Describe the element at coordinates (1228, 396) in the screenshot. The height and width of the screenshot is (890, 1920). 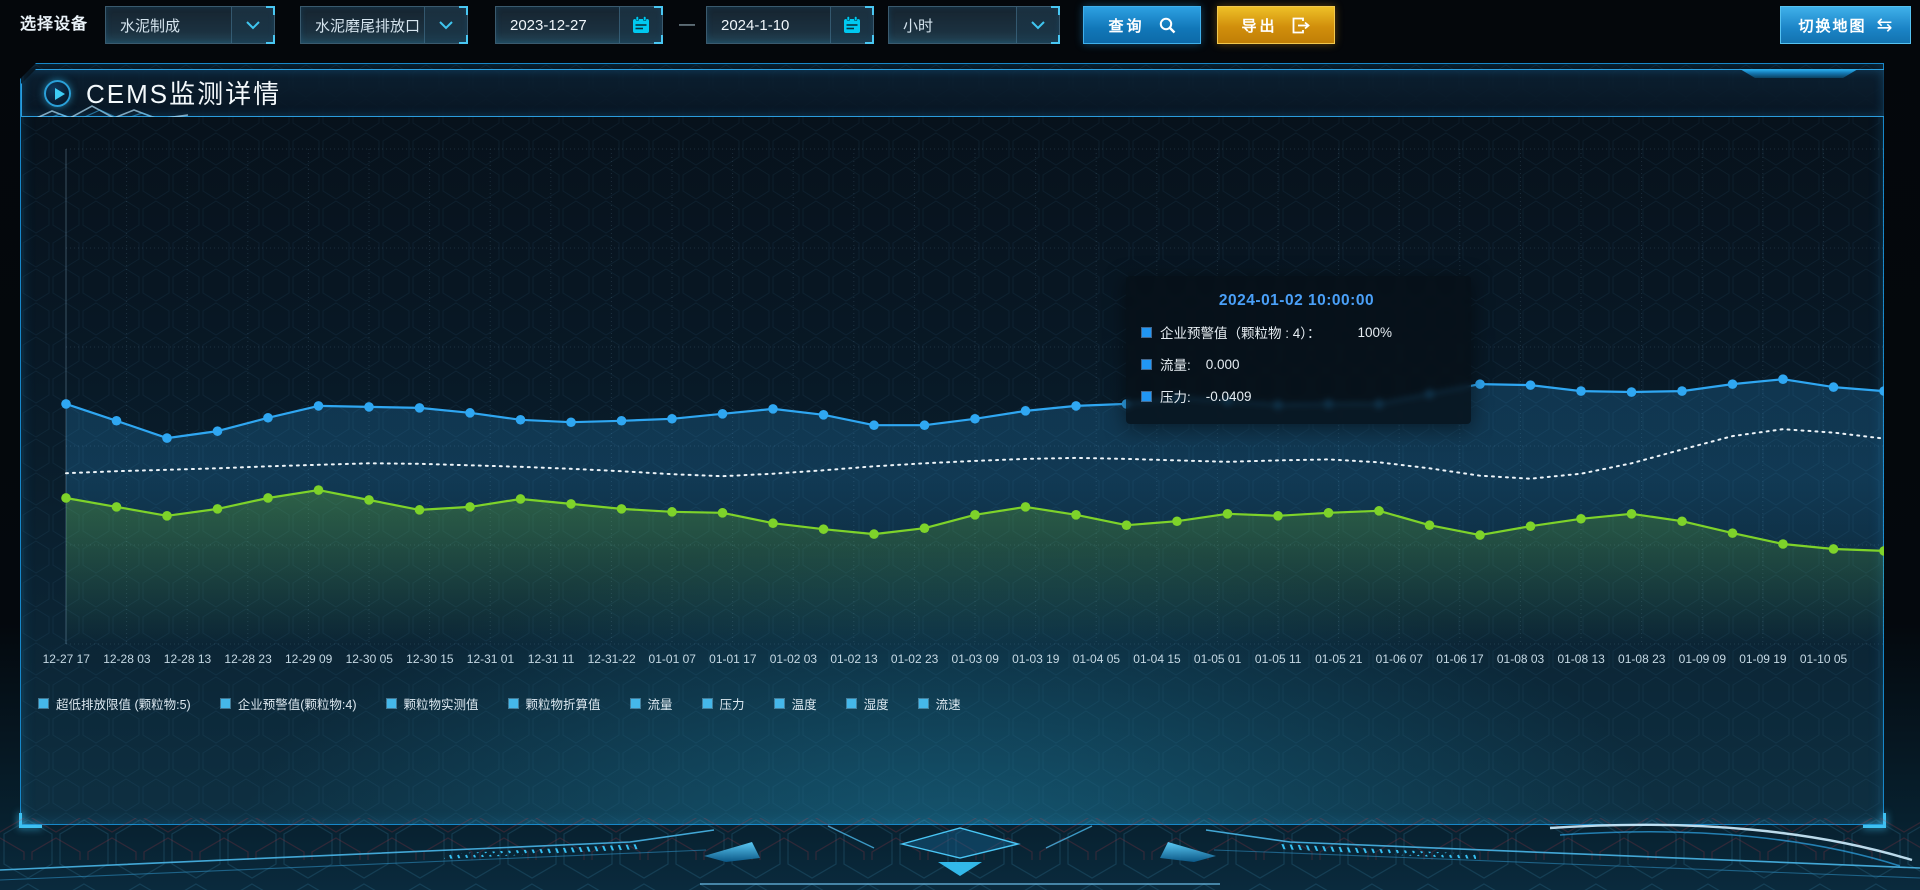
I see `tooltip-row-value: -0.0409` at that location.